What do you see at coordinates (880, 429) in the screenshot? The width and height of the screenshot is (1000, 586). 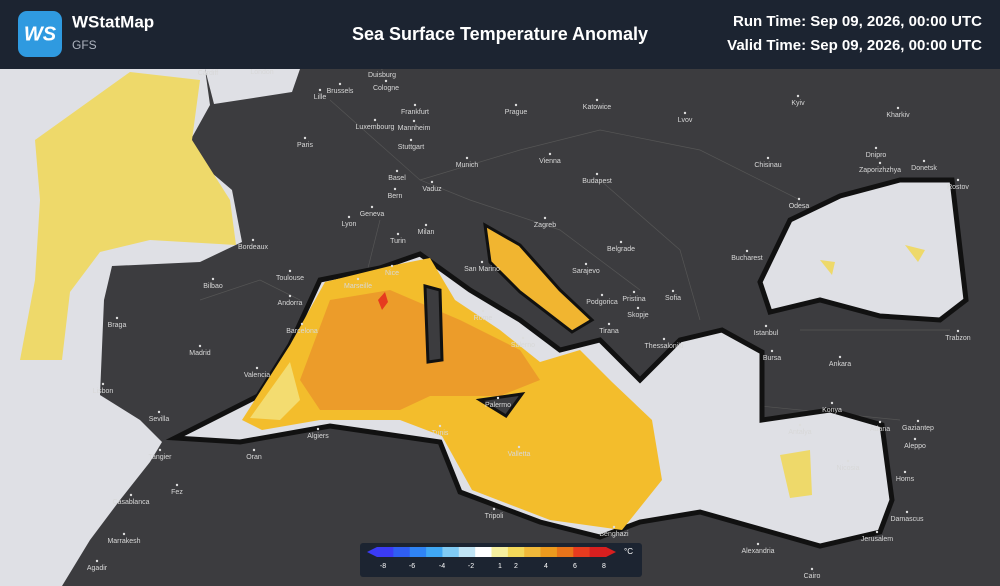 I see `city-label: Adana` at bounding box center [880, 429].